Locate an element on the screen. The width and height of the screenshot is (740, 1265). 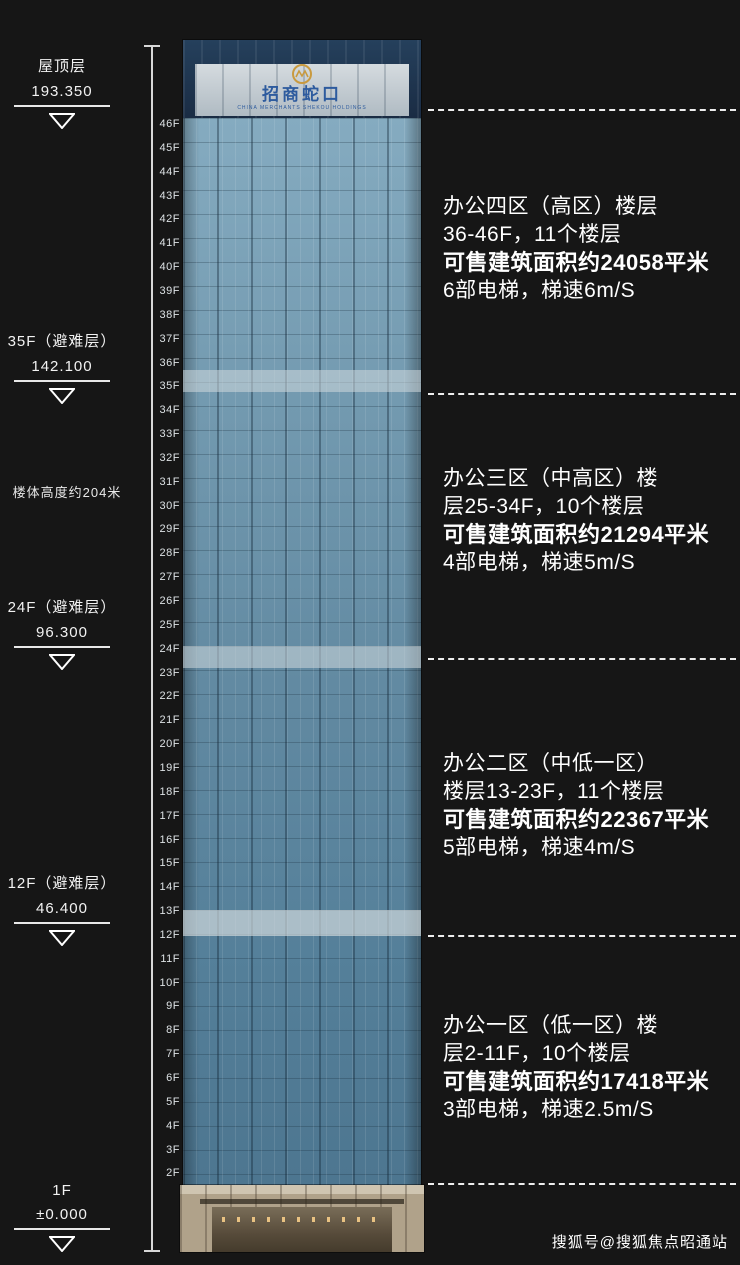
developer-logo: 招商蛇口 CHINA MERCHANTS SHEKOU HOLDINGS is located at coordinates (302, 87).